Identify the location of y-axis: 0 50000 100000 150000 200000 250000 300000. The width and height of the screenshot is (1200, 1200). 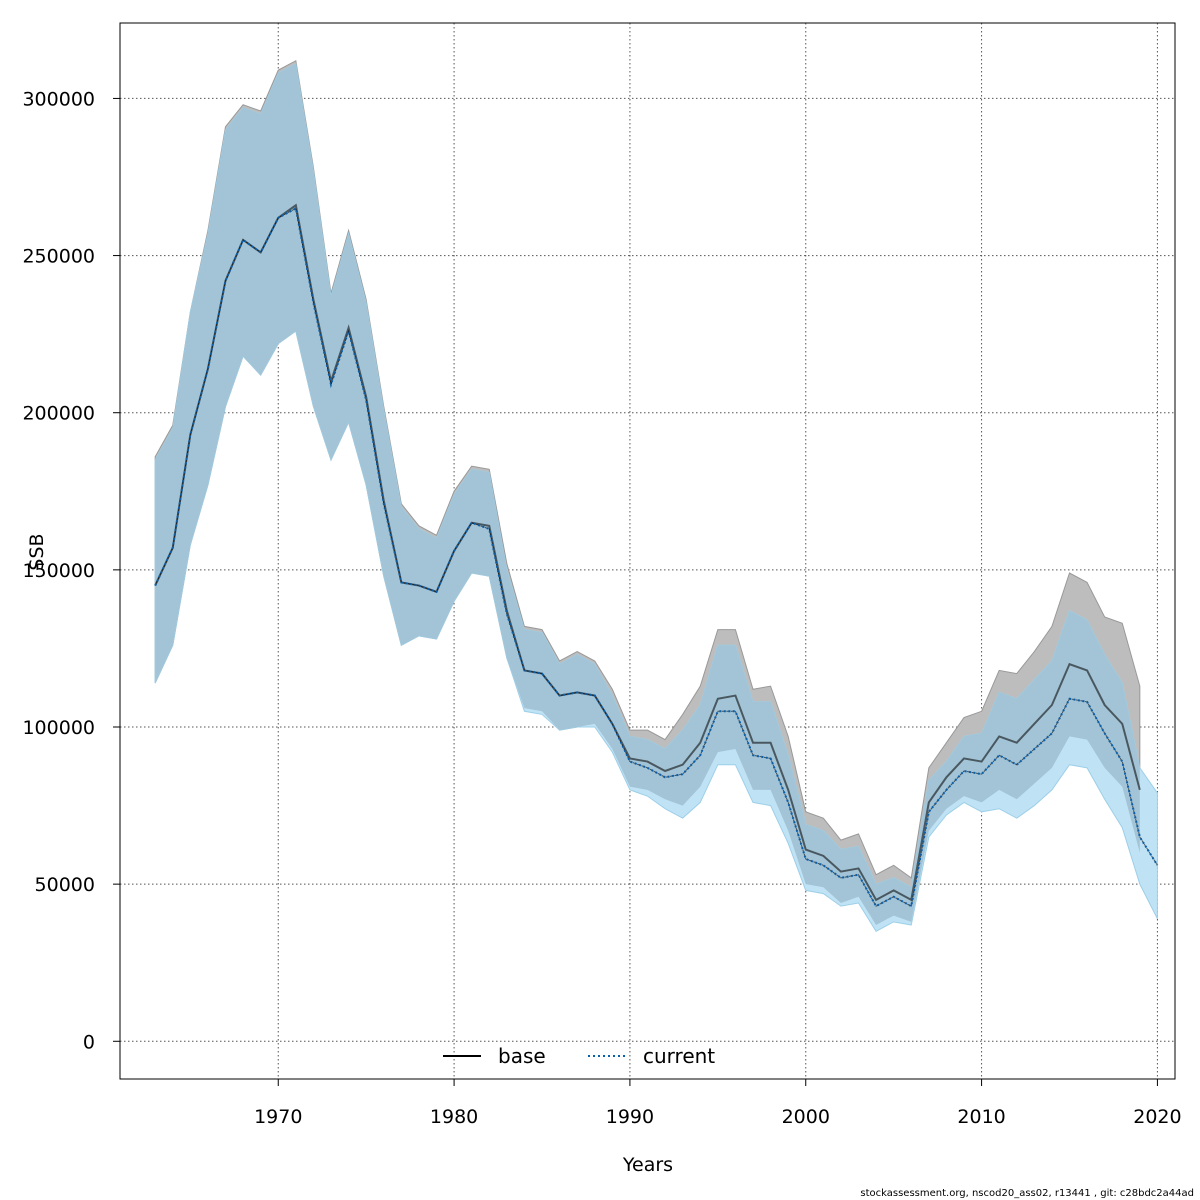
(71, 570).